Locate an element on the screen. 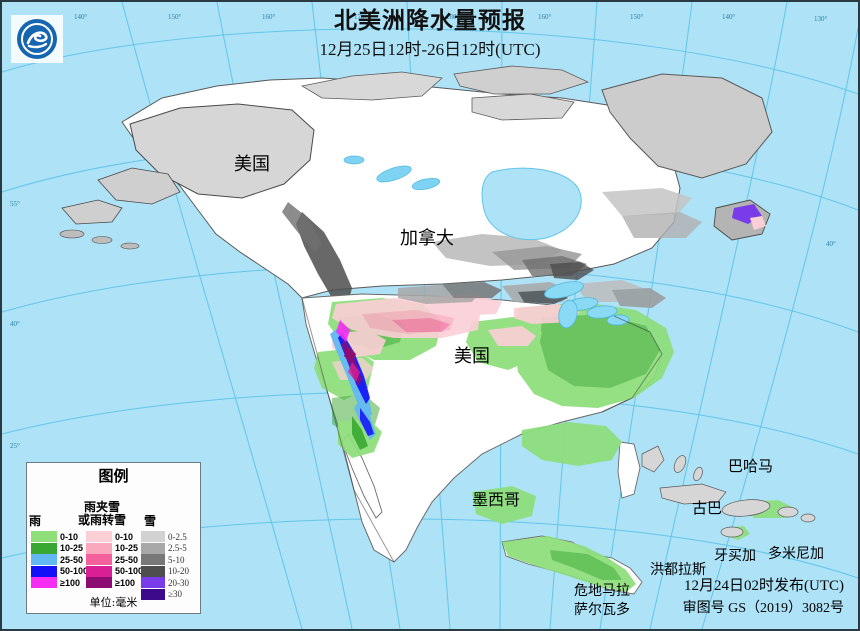  legend-row: 0-2.5 is located at coordinates (165, 537).